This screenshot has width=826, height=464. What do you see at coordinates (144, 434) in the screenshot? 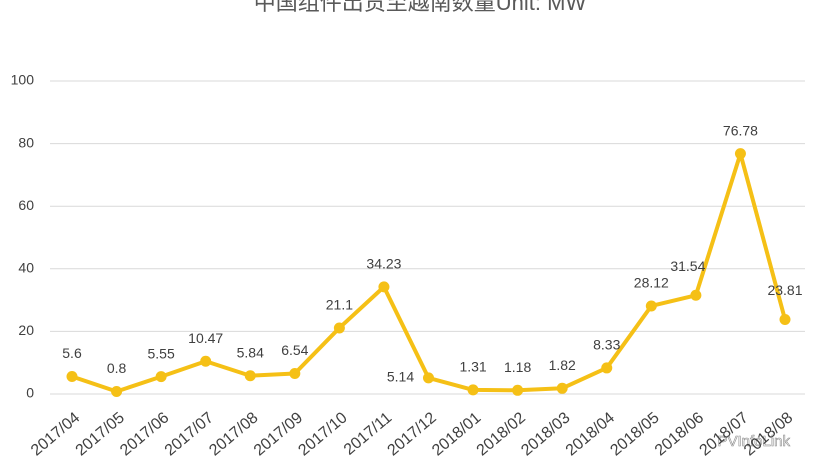
I see `x-tick-label: 2017/06` at bounding box center [144, 434].